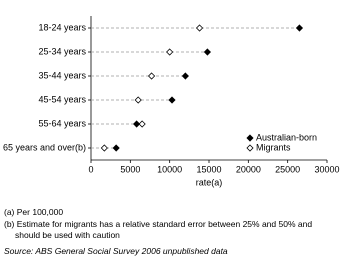 Image resolution: width=340 pixels, height=265 pixels. What do you see at coordinates (209, 182) in the screenshot?
I see `x-axis-label: rate(a)` at bounding box center [209, 182].